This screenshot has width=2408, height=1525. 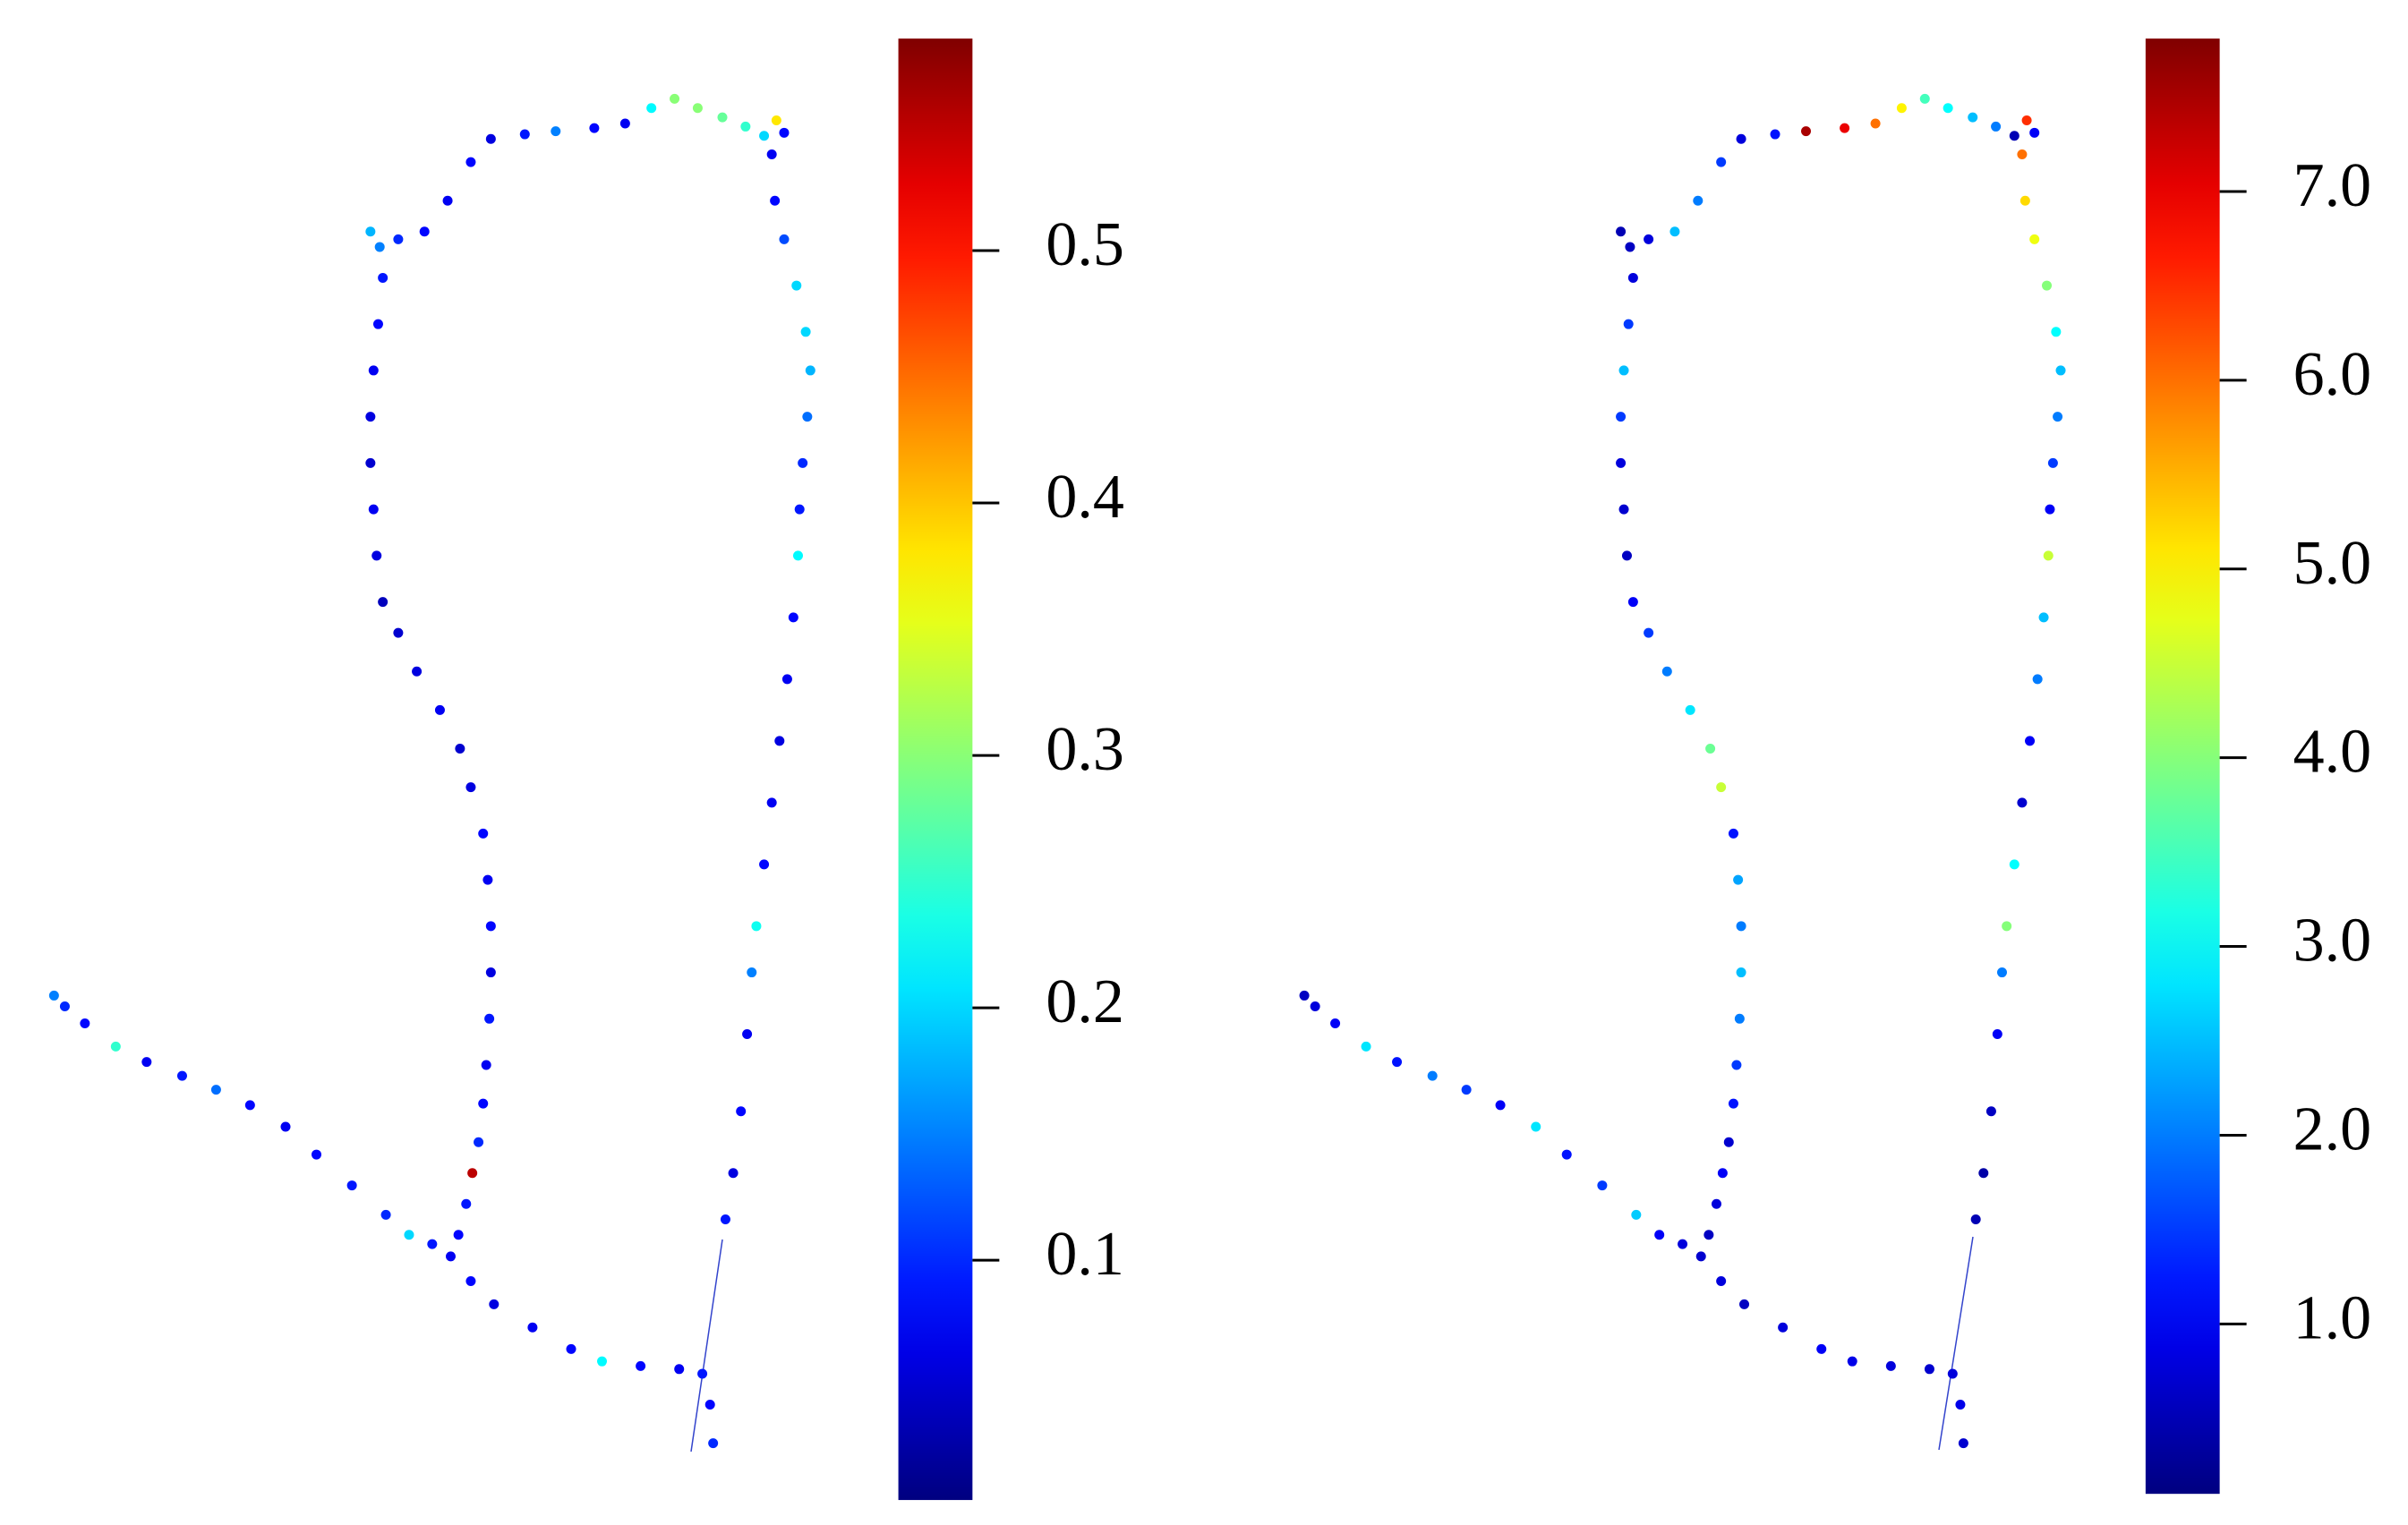 I want to click on colorbar-tick-label: 0.2, so click(x=1085, y=1001).